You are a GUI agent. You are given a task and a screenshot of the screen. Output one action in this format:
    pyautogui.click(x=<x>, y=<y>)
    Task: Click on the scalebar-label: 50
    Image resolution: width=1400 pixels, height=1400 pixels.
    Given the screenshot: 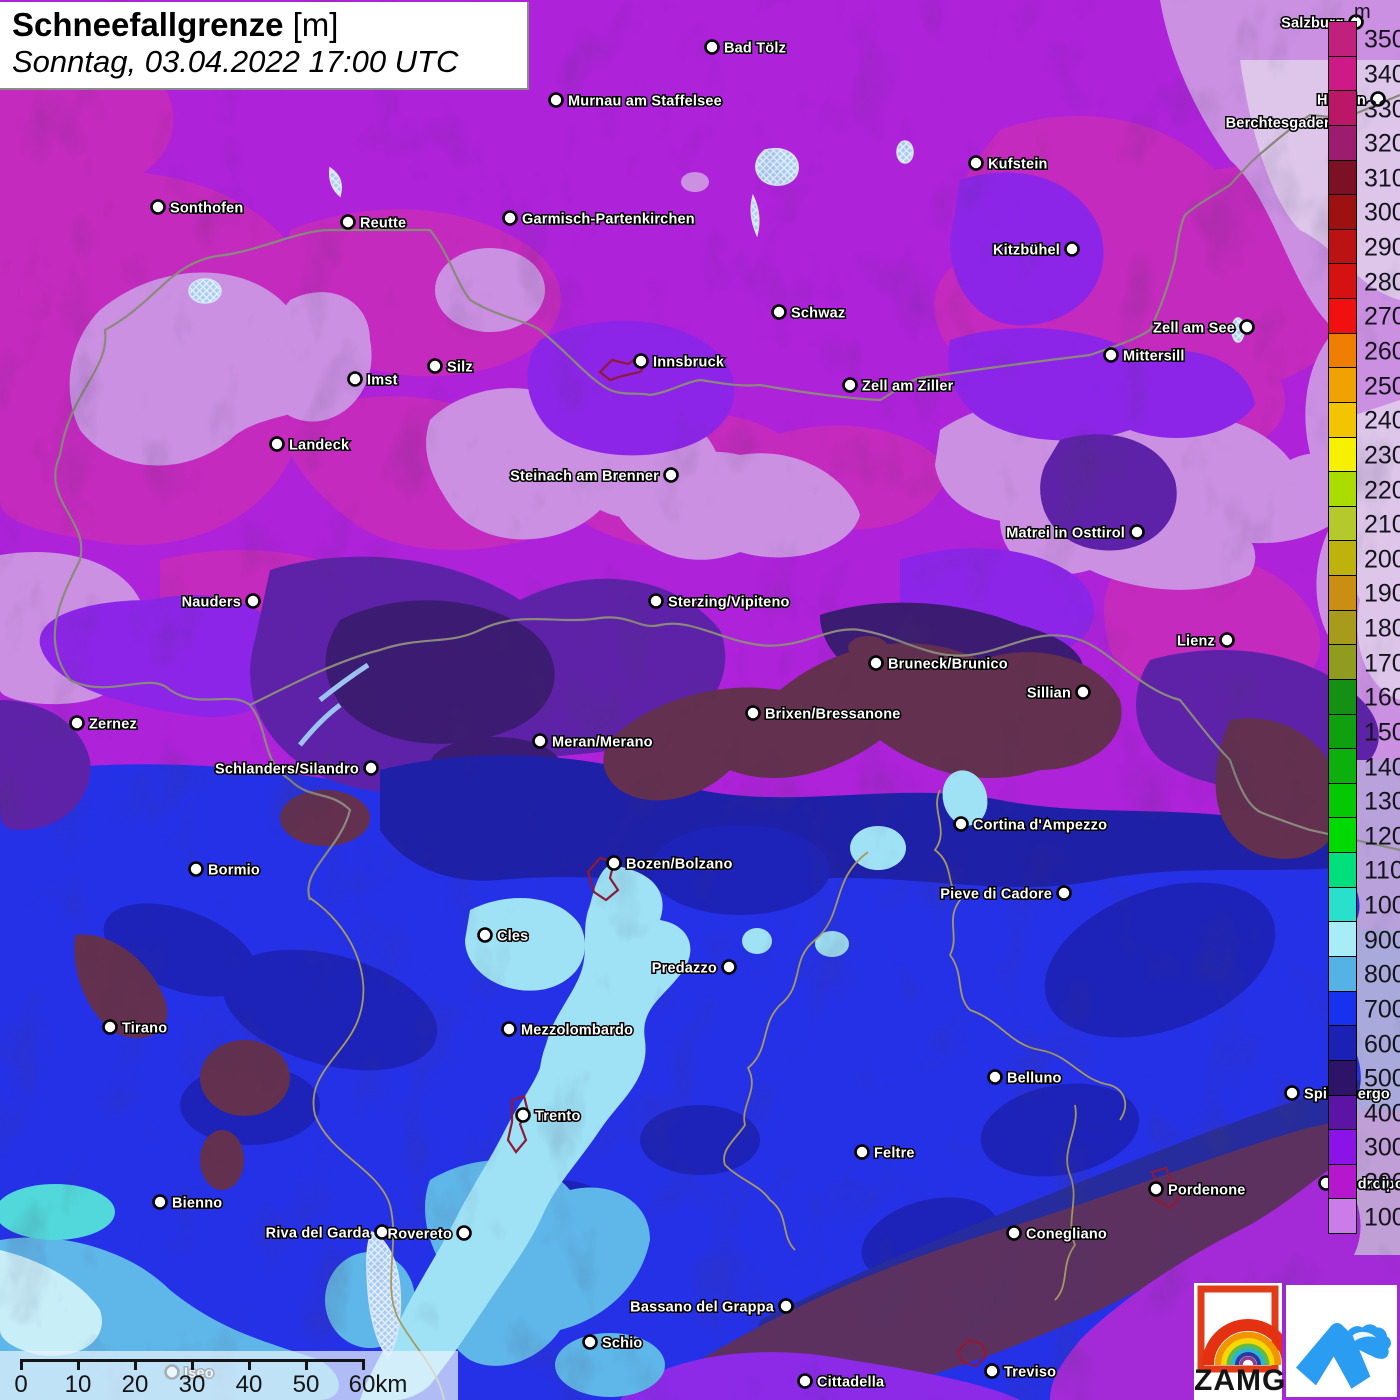 What is the action you would take?
    pyautogui.click(x=306, y=1384)
    